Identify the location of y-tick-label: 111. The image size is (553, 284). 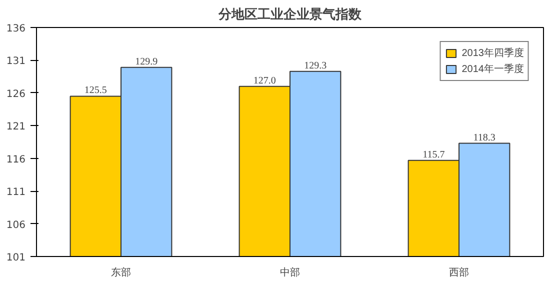
(16, 192).